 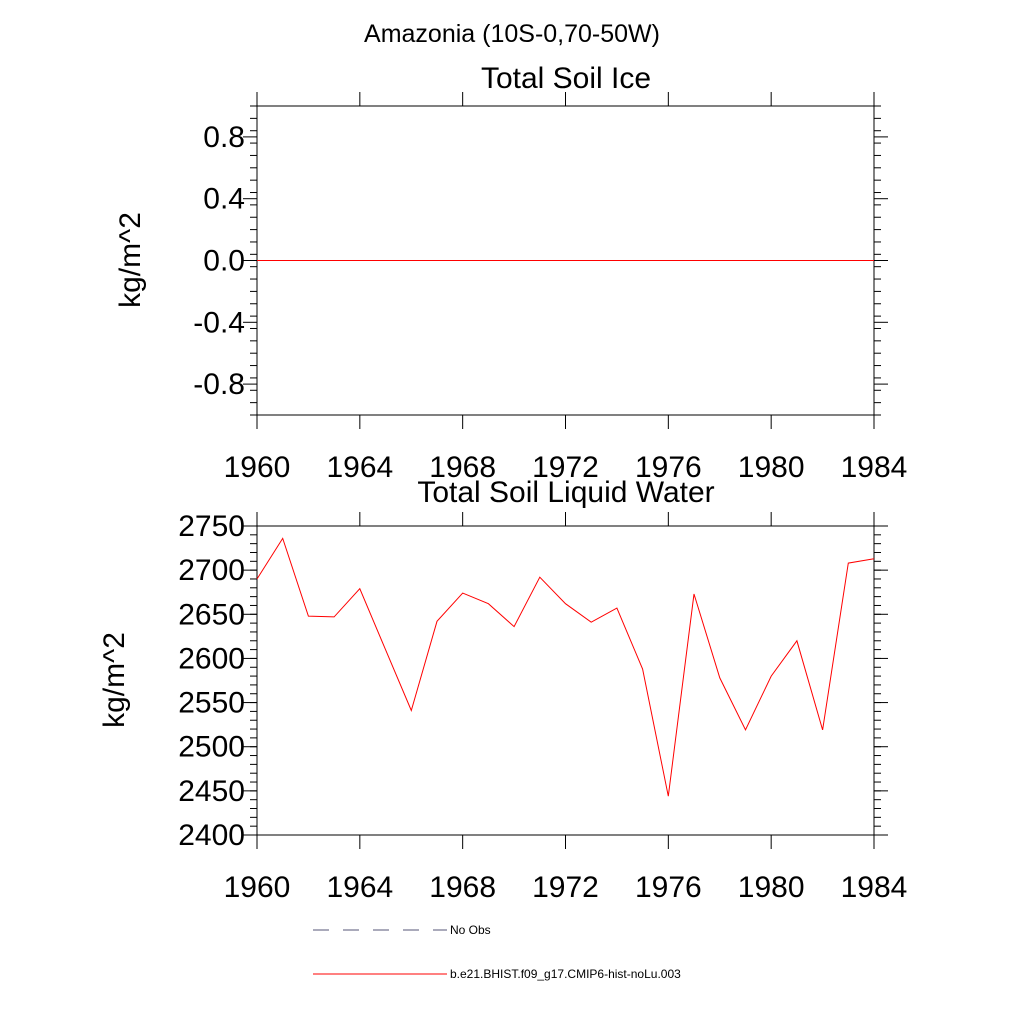 What do you see at coordinates (211, 791) in the screenshot?
I see `y-tick-label: 2450` at bounding box center [211, 791].